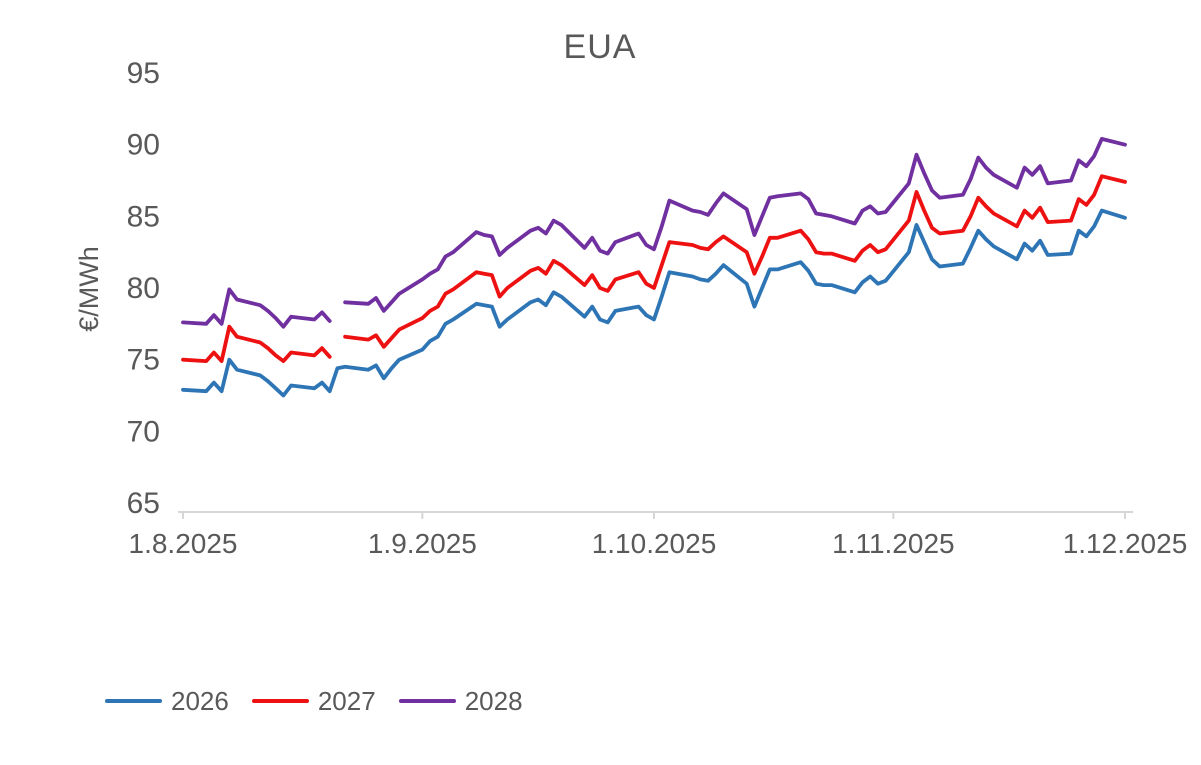 The width and height of the screenshot is (1201, 765). Describe the element at coordinates (143, 288) in the screenshot. I see `y-tick-label: 80` at that location.